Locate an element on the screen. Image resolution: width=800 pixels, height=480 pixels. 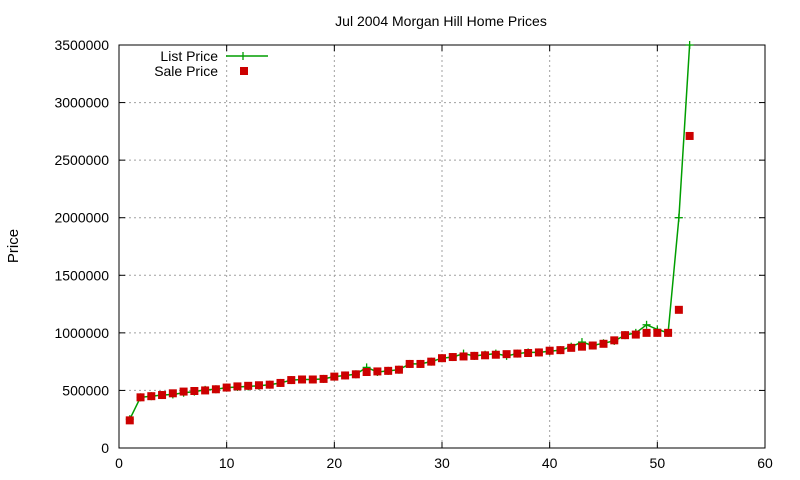
y-tick-label: 1500000 is located at coordinates (81, 275).